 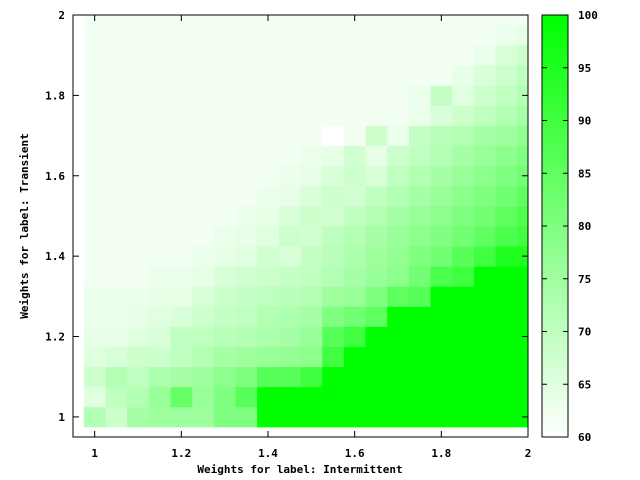 I want to click on y-tick-label: 1, so click(x=61, y=417).